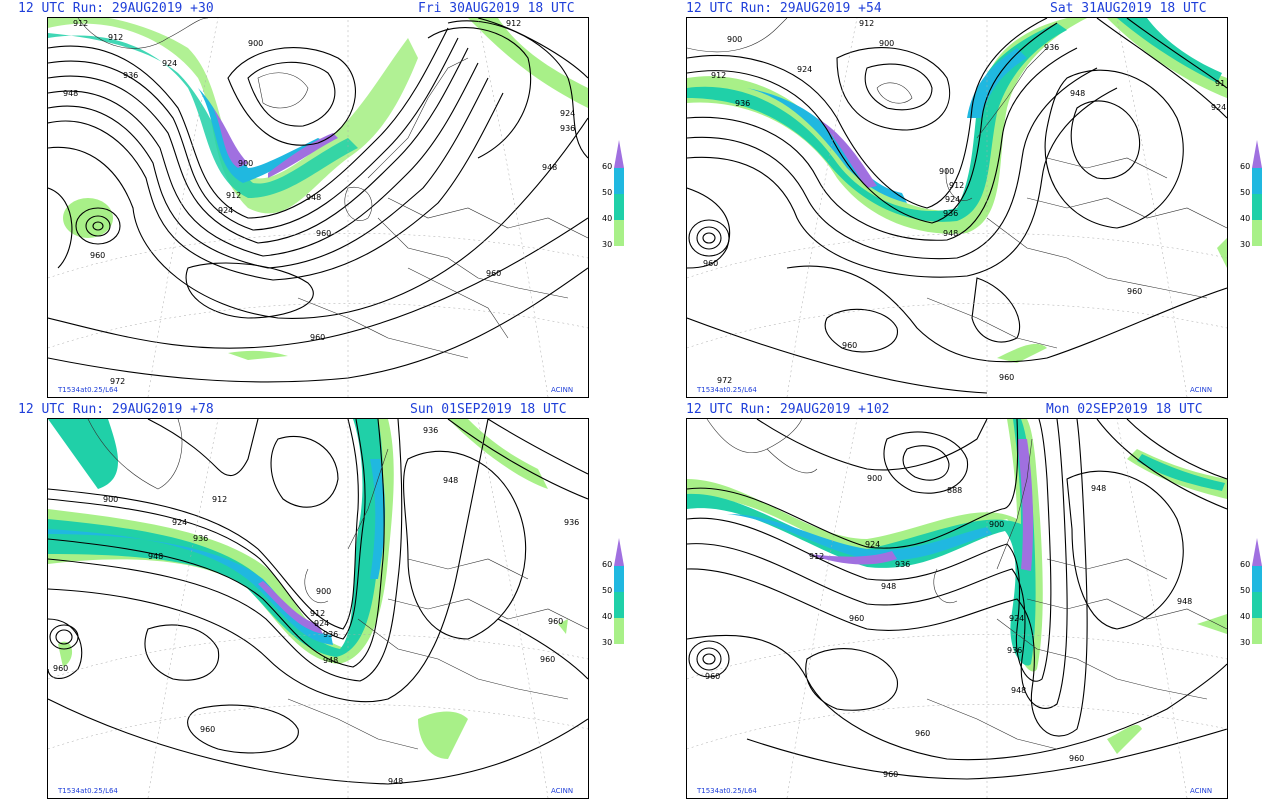 The height and width of the screenshot is (800, 1276). What do you see at coordinates (488, 409) in the screenshot?
I see `valid-time-label: Sun 01SEP2019 18 UTC` at bounding box center [488, 409].